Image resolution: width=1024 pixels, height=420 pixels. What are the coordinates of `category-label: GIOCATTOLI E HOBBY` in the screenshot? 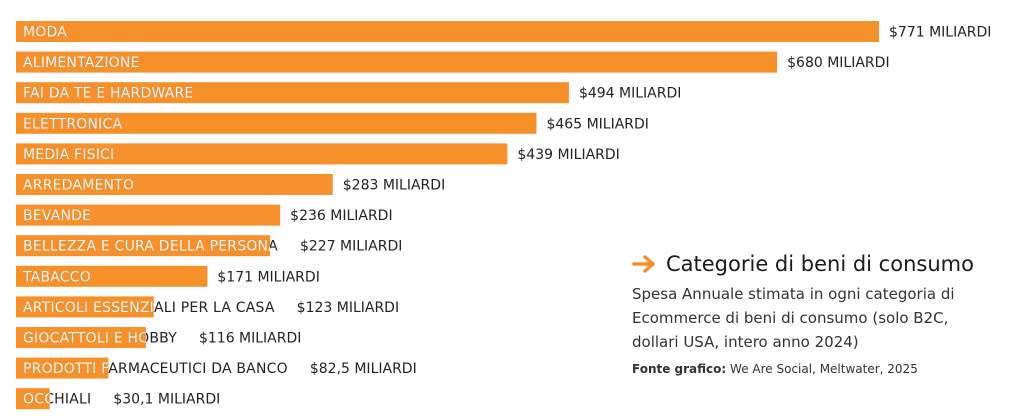 It's located at (100, 339).